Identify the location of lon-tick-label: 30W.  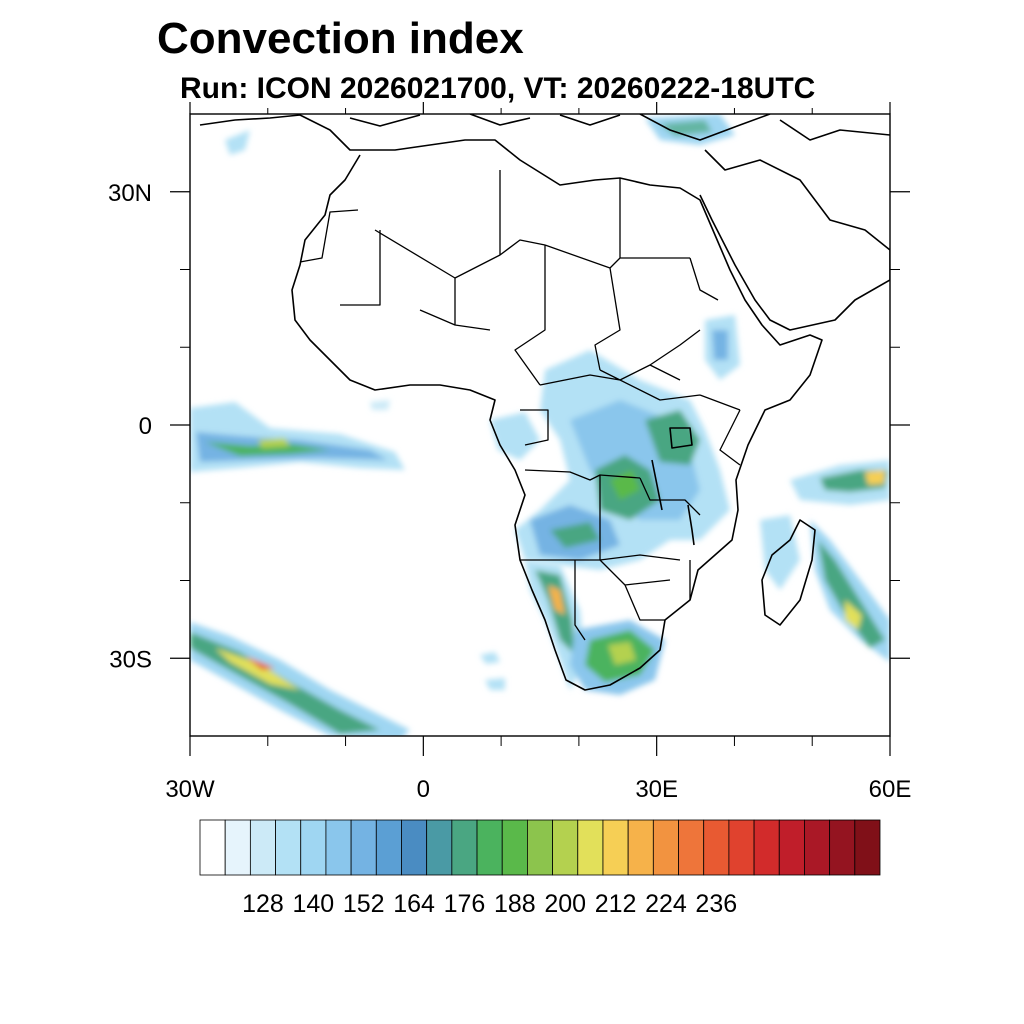
(190, 789).